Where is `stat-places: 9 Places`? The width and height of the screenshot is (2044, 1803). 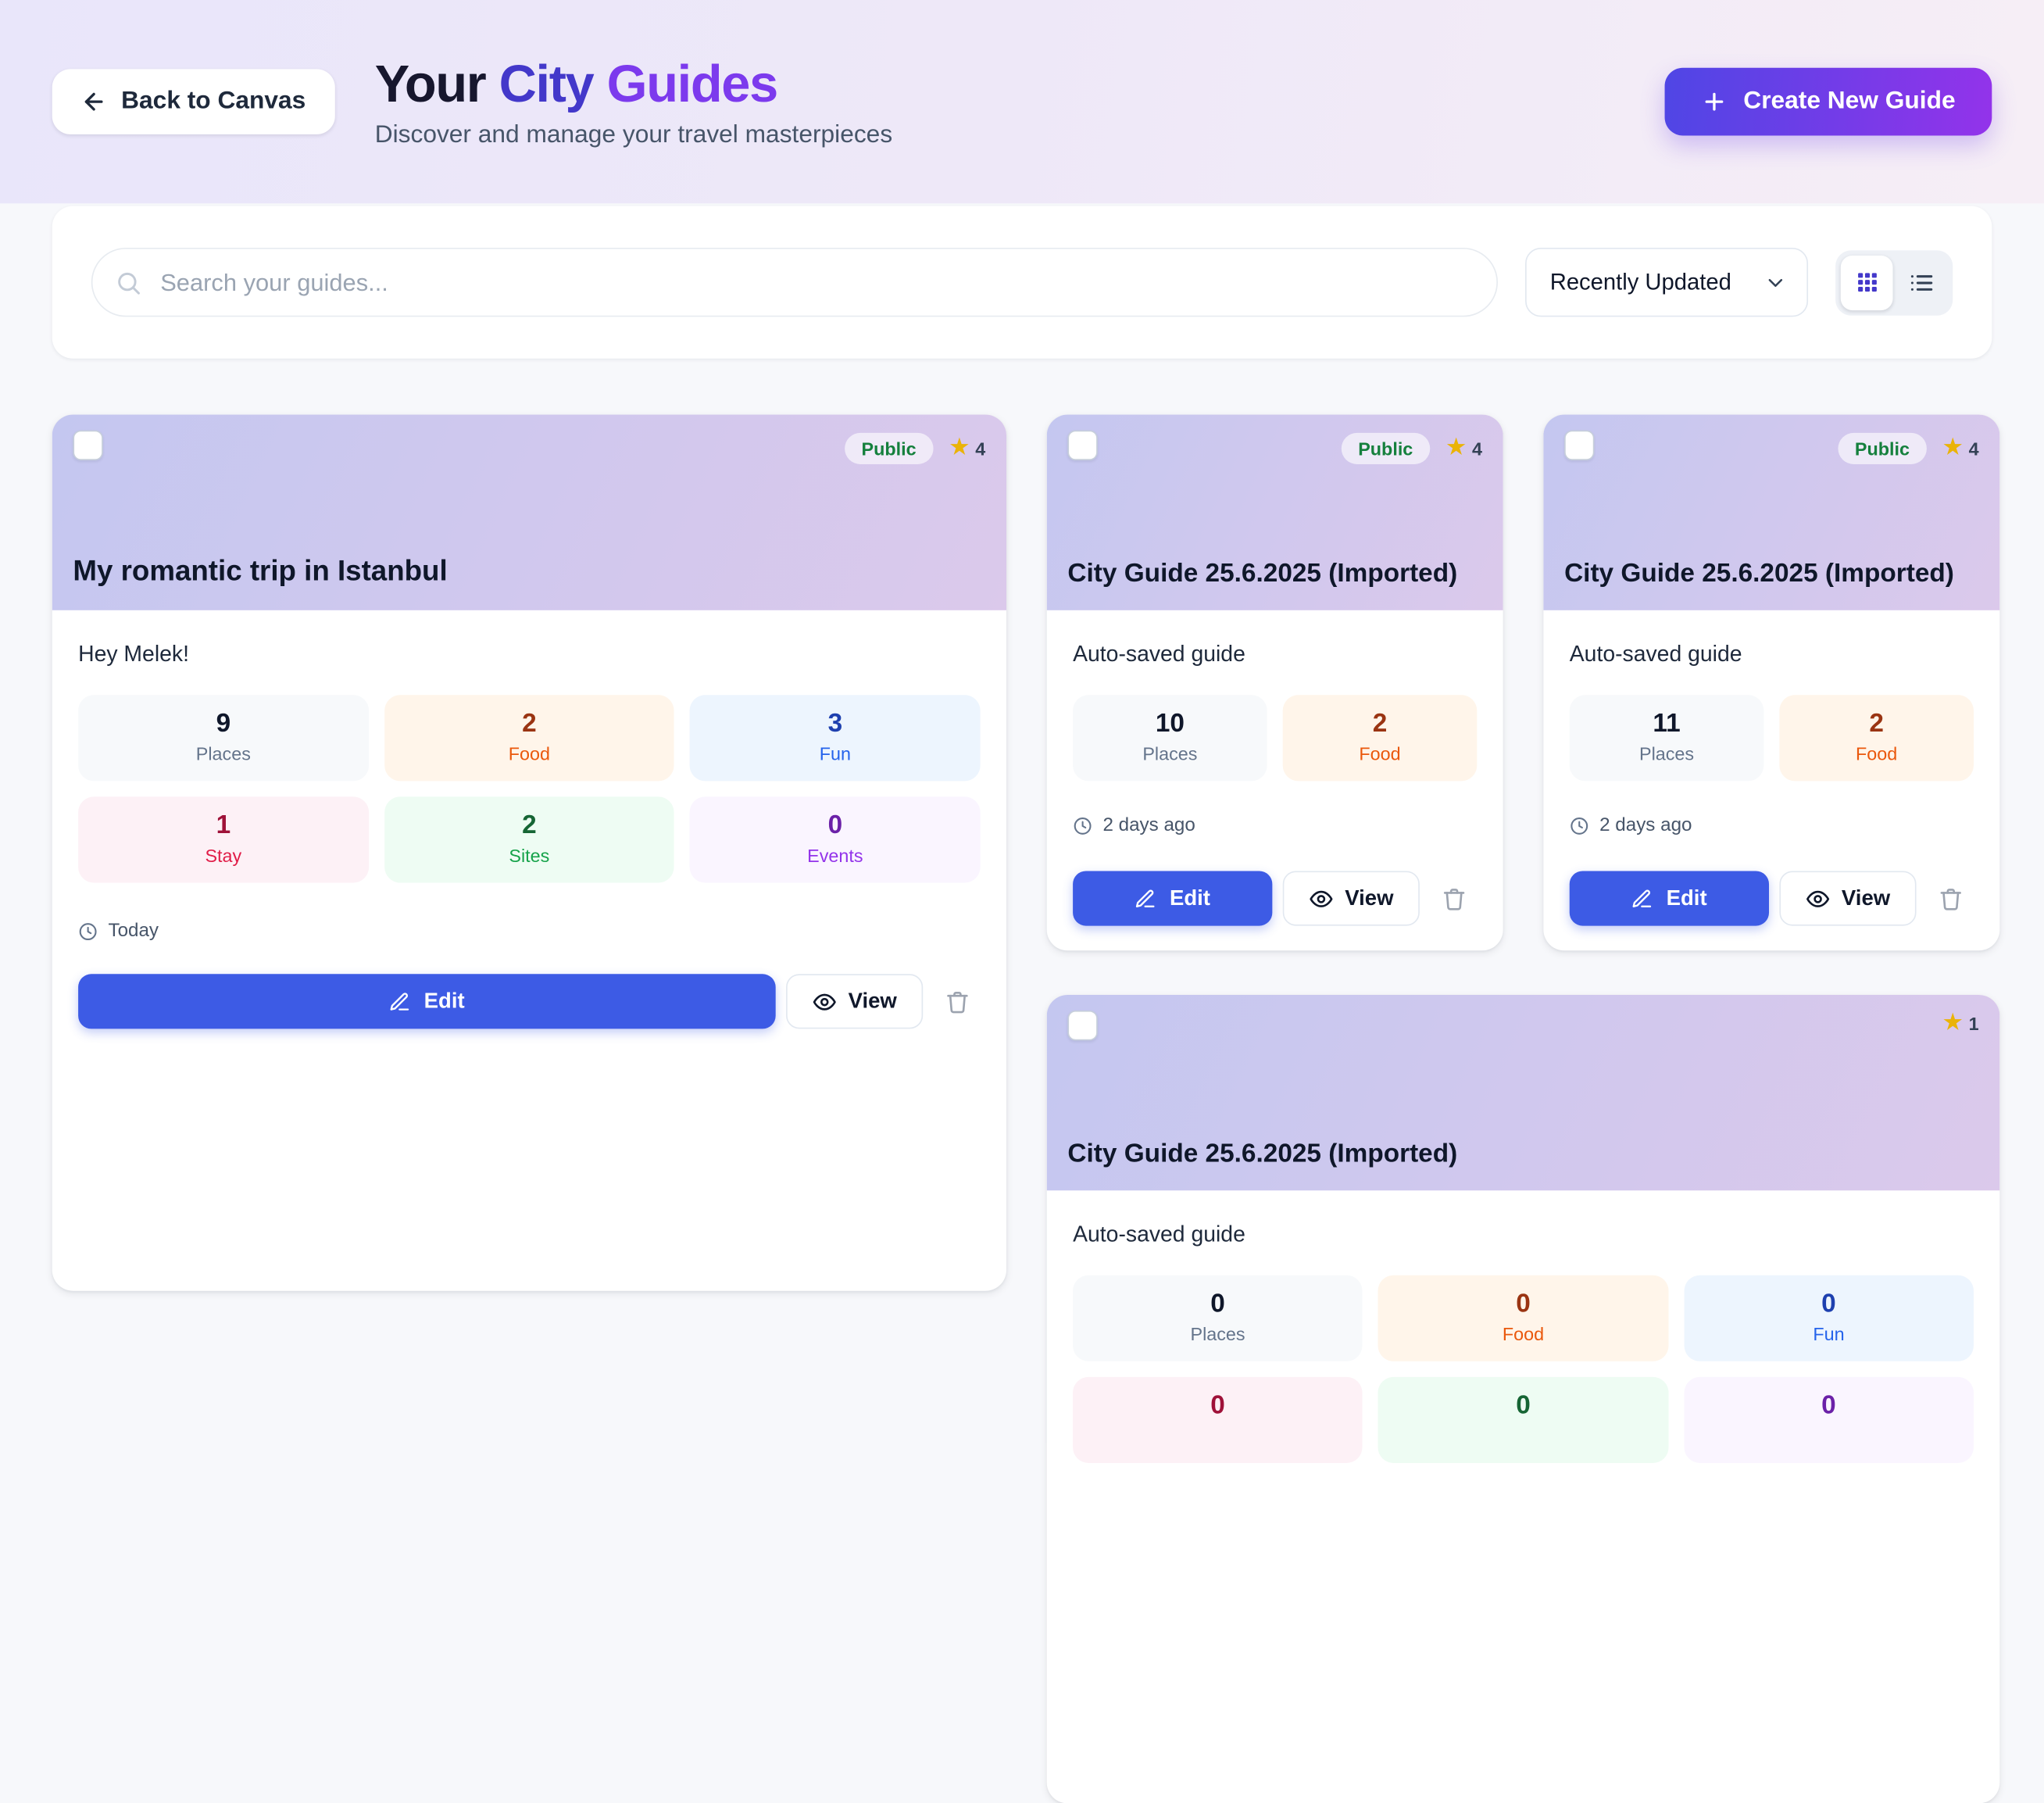 stat-places: 9 Places is located at coordinates (224, 738).